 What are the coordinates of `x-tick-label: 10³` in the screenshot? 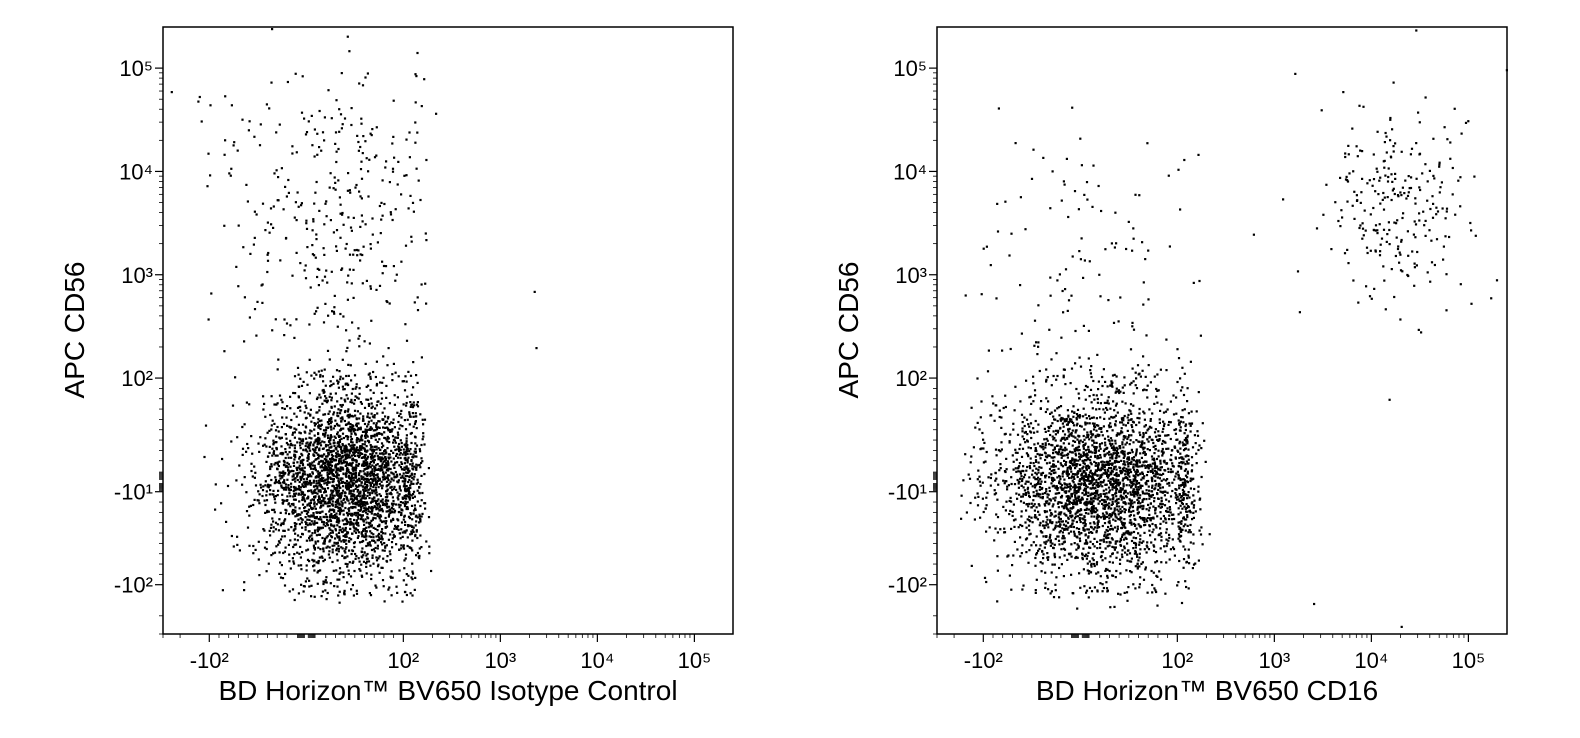 It's located at (500, 660).